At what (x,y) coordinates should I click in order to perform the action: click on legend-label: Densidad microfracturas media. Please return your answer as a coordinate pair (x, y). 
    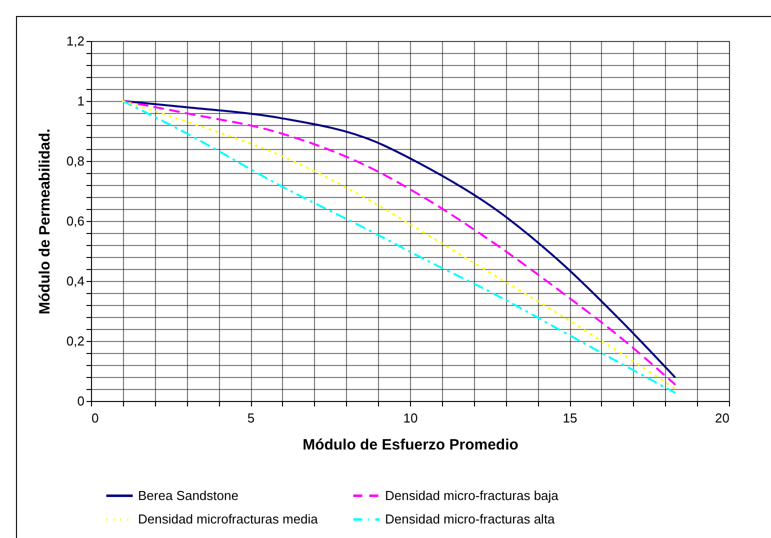
    Looking at the image, I should click on (228, 519).